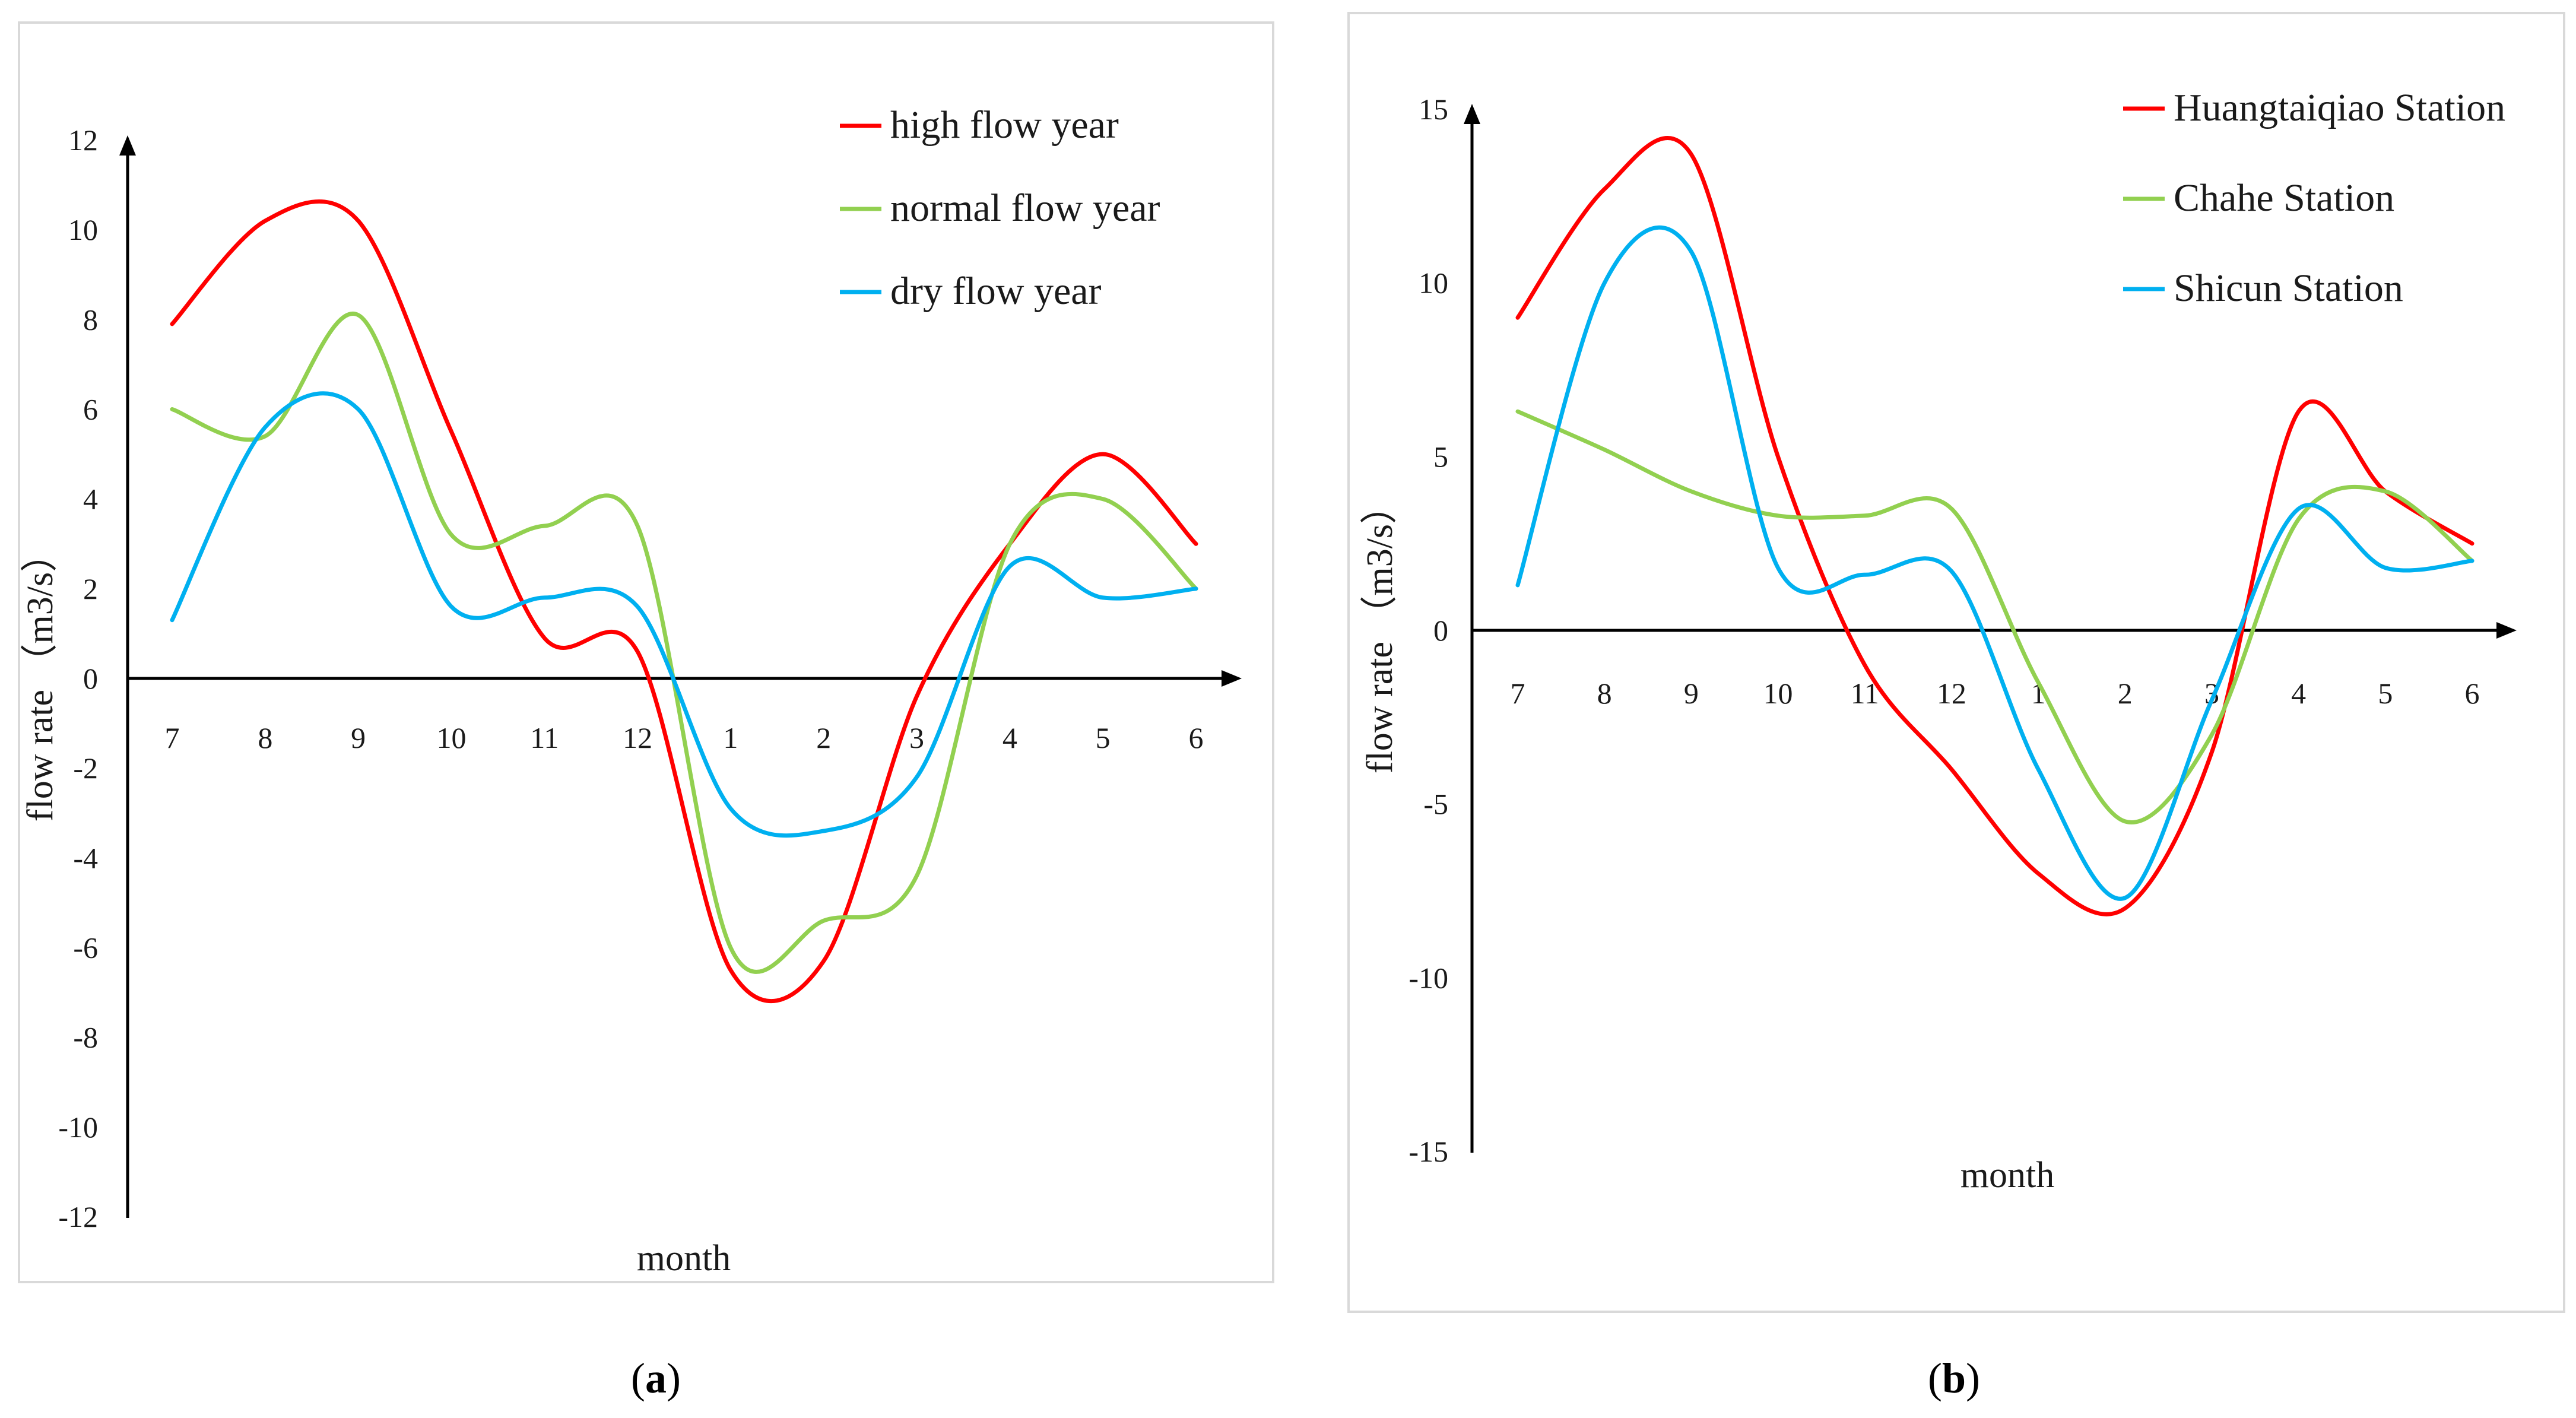  I want to click on y-tick-label: -5, so click(1435, 804).